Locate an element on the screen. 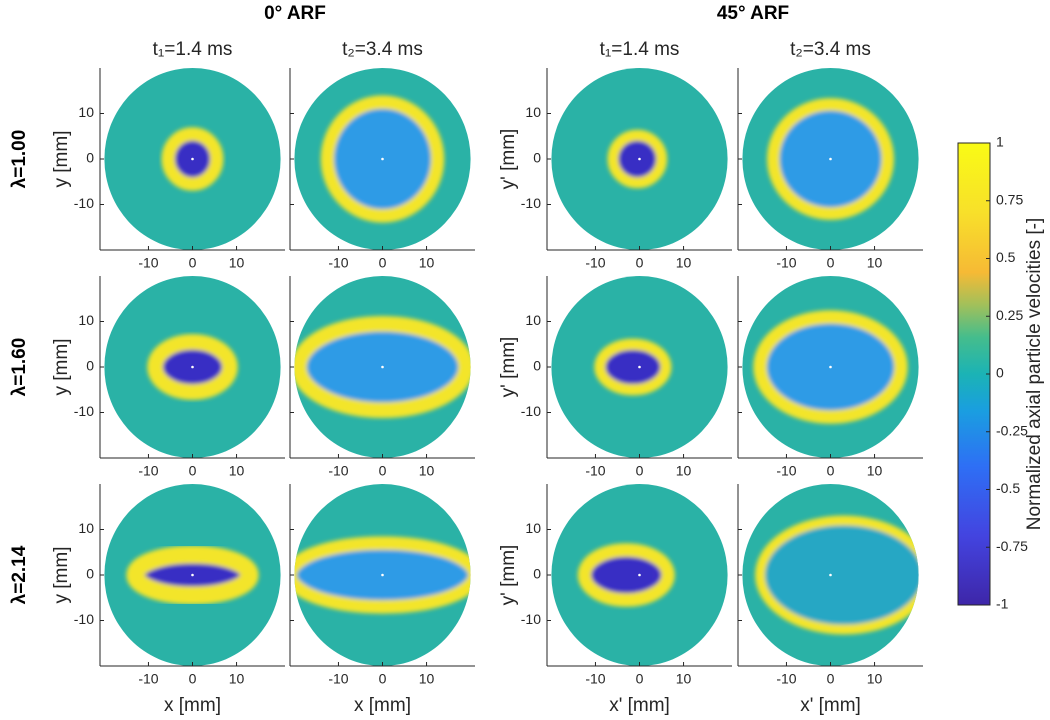 This screenshot has height=720, width=1050. colorbar-tick-label: 0 is located at coordinates (1000, 373).